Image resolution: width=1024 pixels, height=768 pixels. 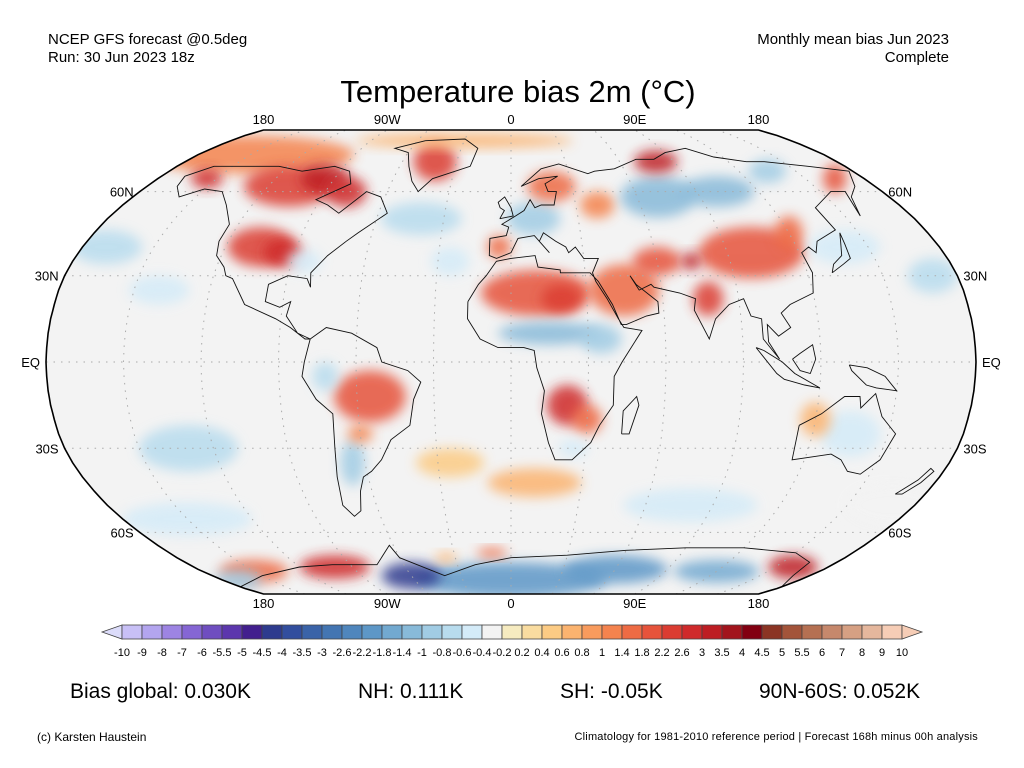 What do you see at coordinates (804, 359) in the screenshot?
I see `coastline-borneo` at bounding box center [804, 359].